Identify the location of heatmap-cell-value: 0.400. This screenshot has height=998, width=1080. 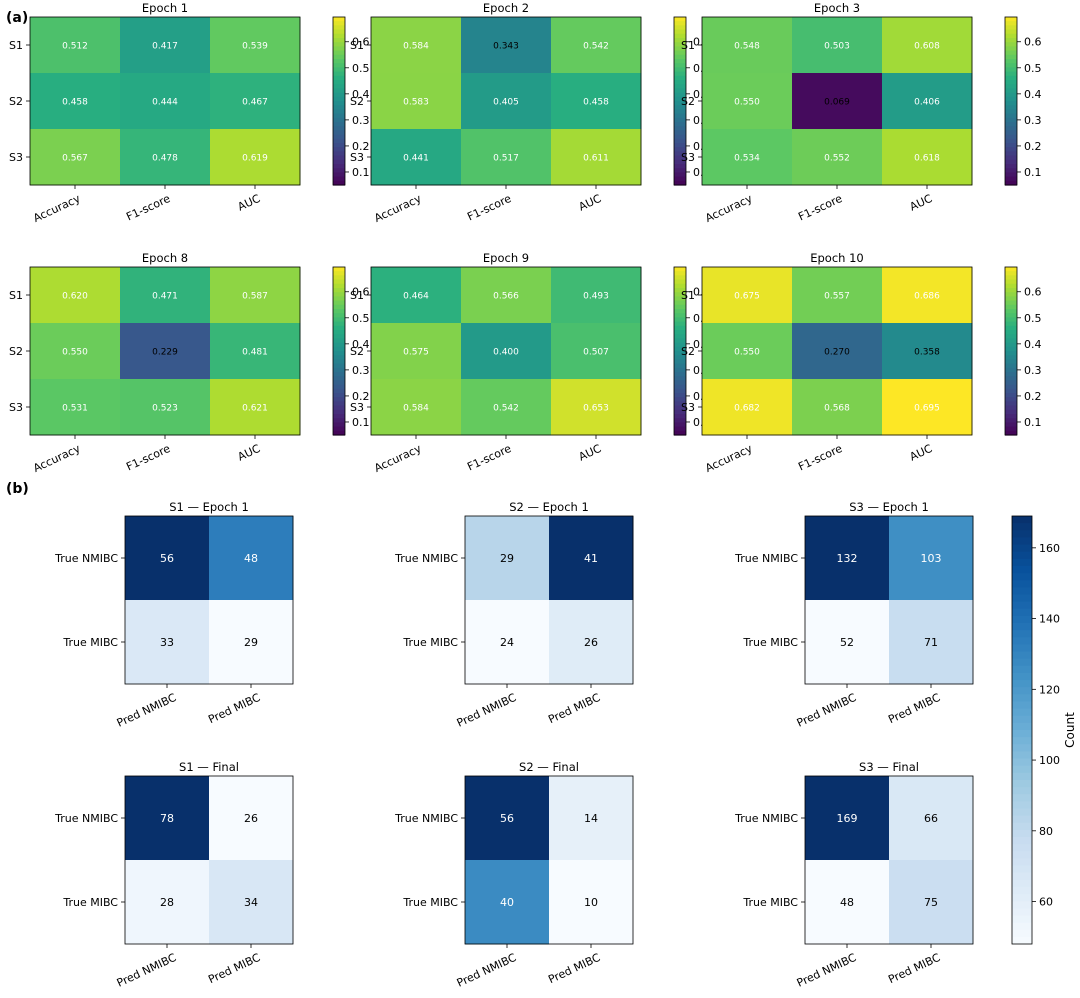
(506, 353).